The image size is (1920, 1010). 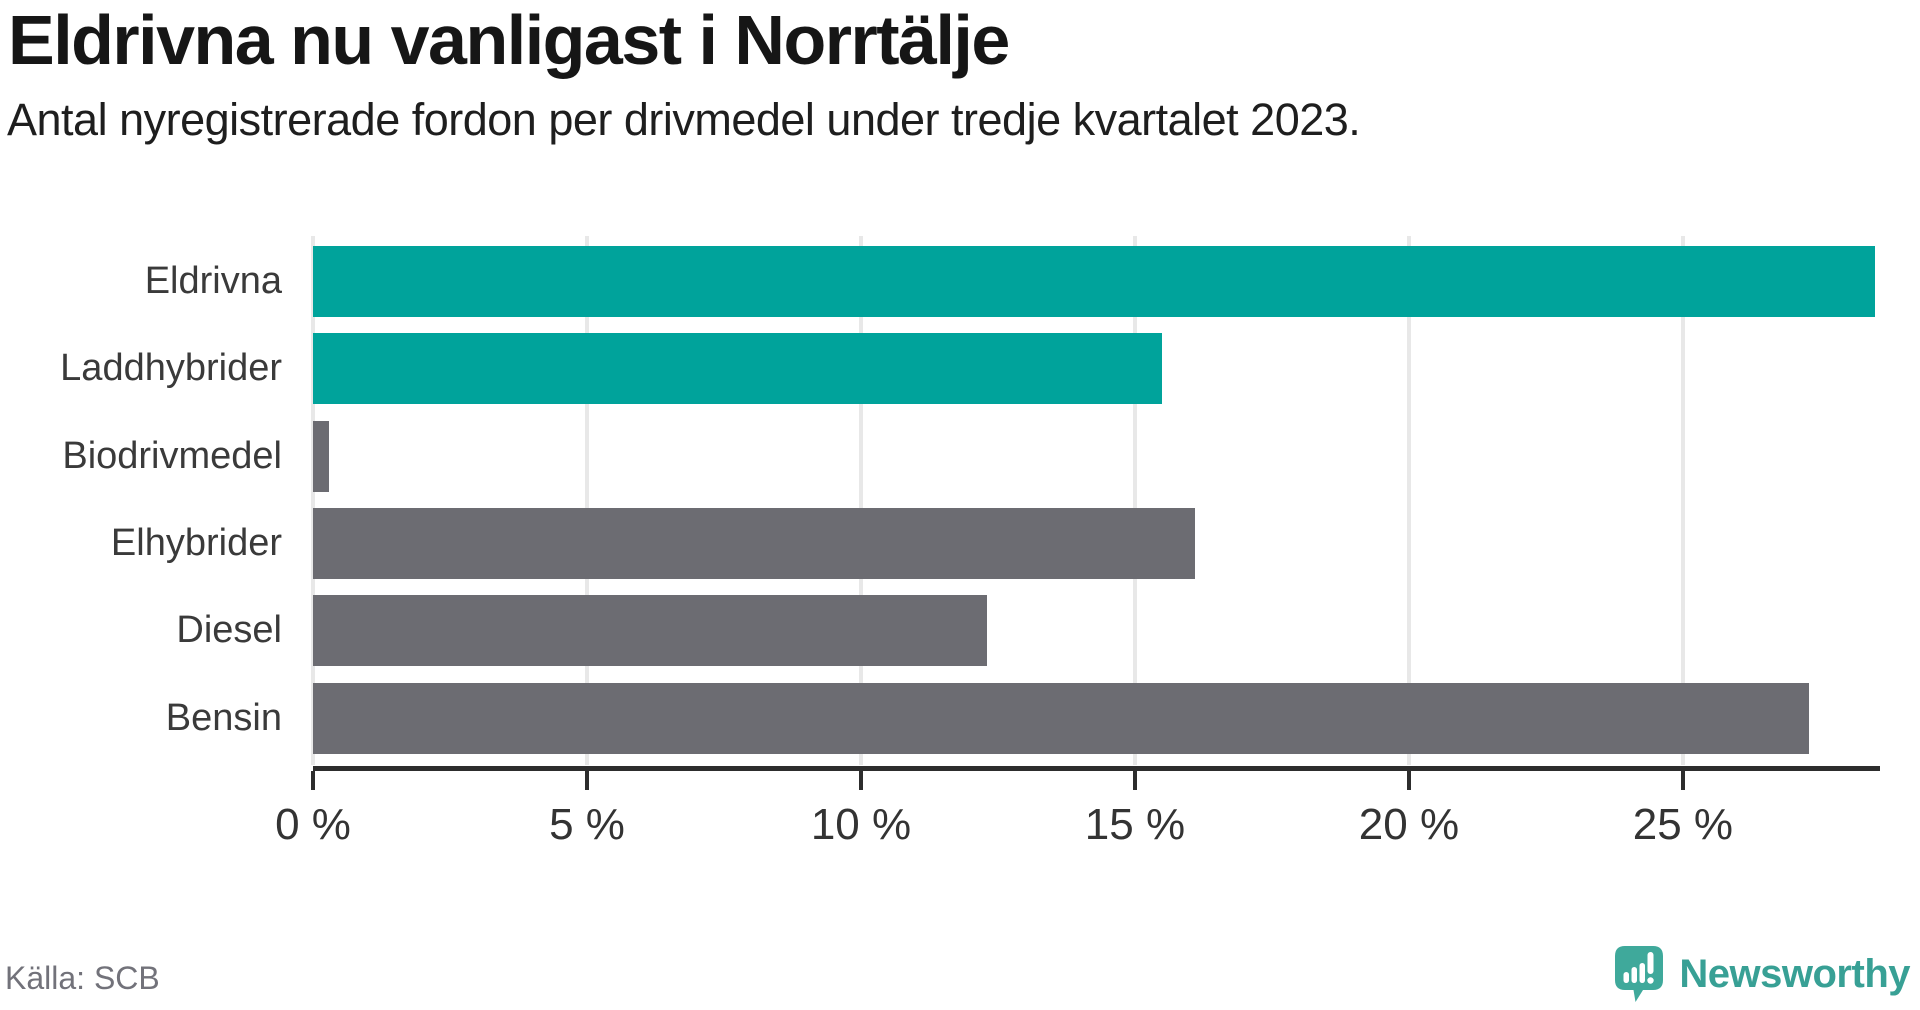 What do you see at coordinates (223, 717) in the screenshot?
I see `category-label-bensin: Bensin` at bounding box center [223, 717].